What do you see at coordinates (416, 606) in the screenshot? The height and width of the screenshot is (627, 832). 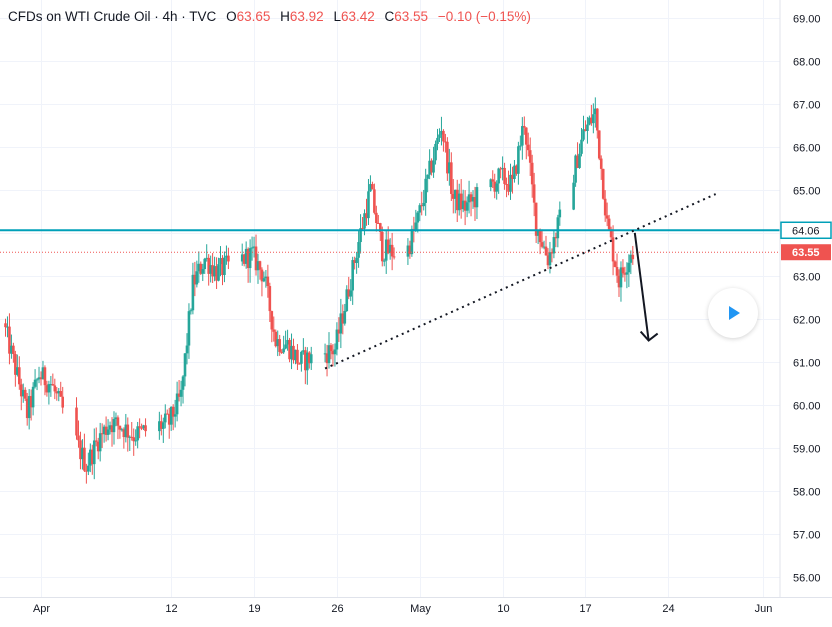 I see `time-axis: Apr 12 19 26 May 10 17 24 Jun` at bounding box center [416, 606].